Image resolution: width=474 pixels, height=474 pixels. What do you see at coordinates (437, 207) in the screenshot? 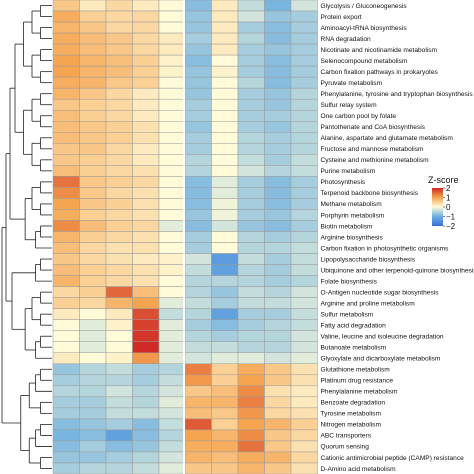
I see `legend-colorbar` at bounding box center [437, 207].